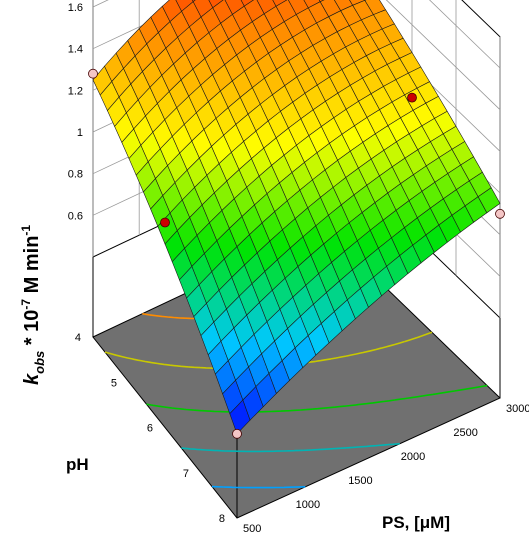  I want to click on x-tick-label: 500, so click(252, 529).